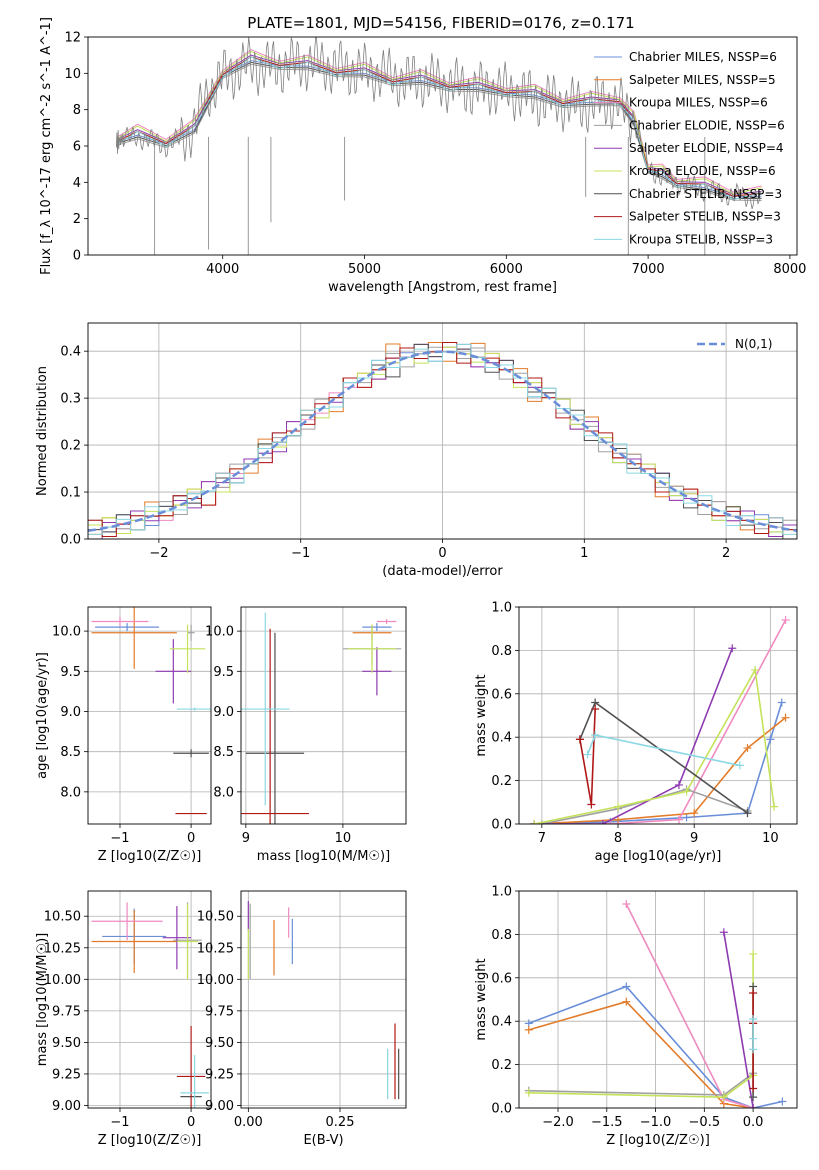 The height and width of the screenshot is (1170, 819). What do you see at coordinates (726, 553) in the screenshot?
I see `x-tick-label: 2` at bounding box center [726, 553].